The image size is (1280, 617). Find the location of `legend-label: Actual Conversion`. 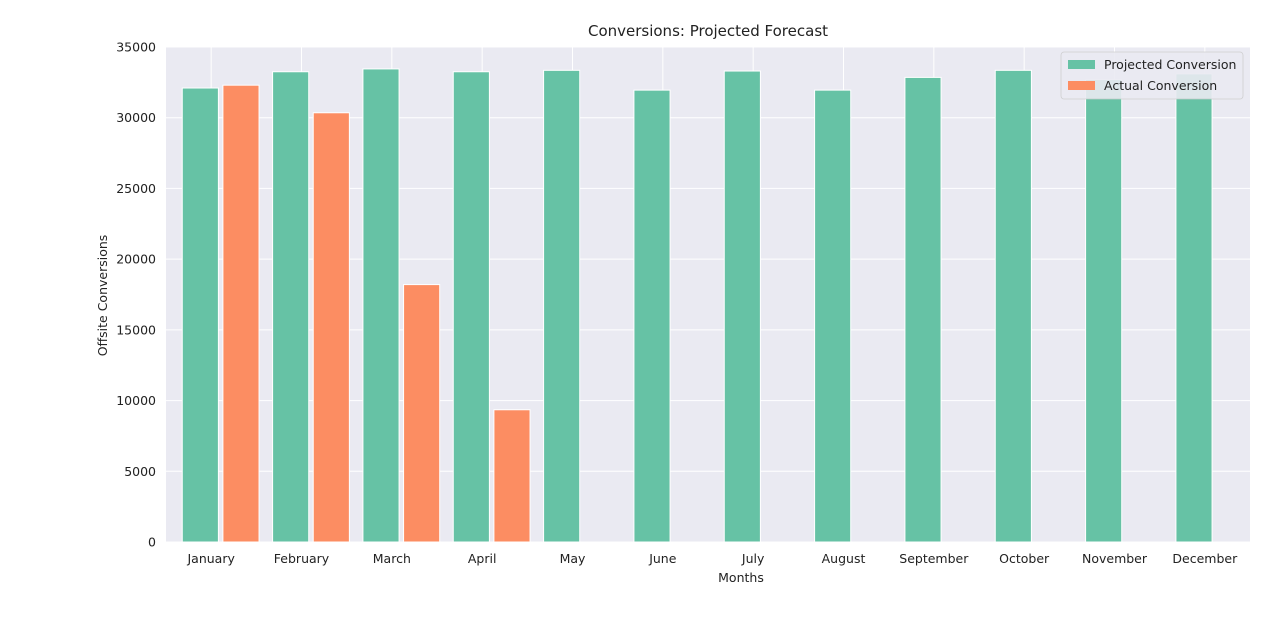

legend-label: Actual Conversion is located at coordinates (1160, 85).